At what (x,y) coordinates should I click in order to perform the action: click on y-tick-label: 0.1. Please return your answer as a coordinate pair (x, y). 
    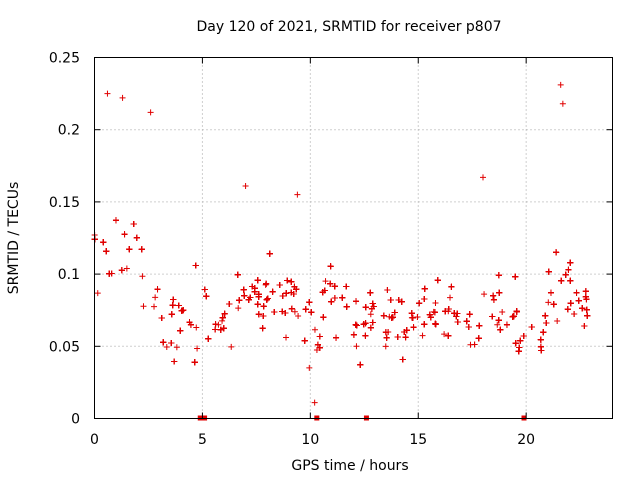
    Looking at the image, I should click on (69, 275).